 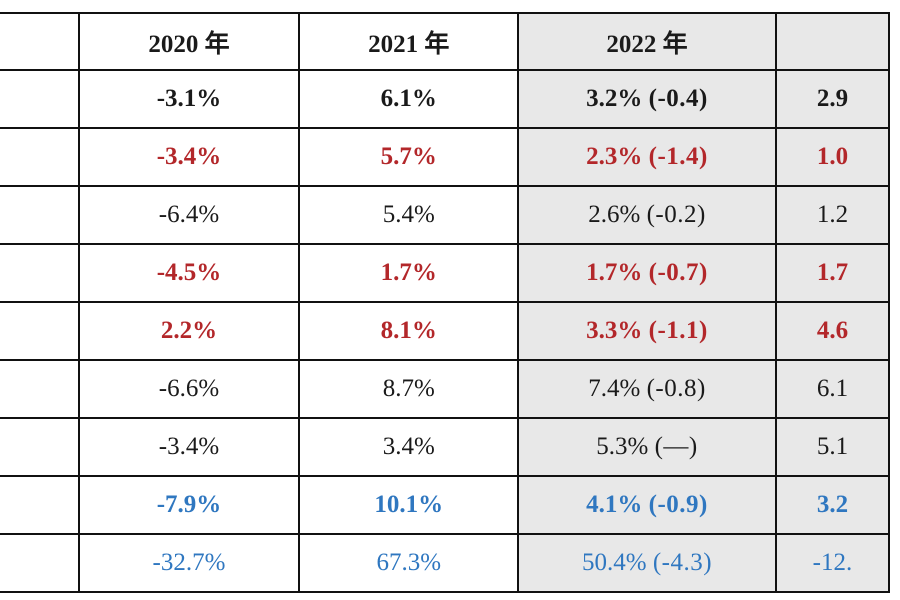 I want to click on table-row: -3.1% 6.1% 3.2% (-0.4) 2.9, so click(x=445, y=99).